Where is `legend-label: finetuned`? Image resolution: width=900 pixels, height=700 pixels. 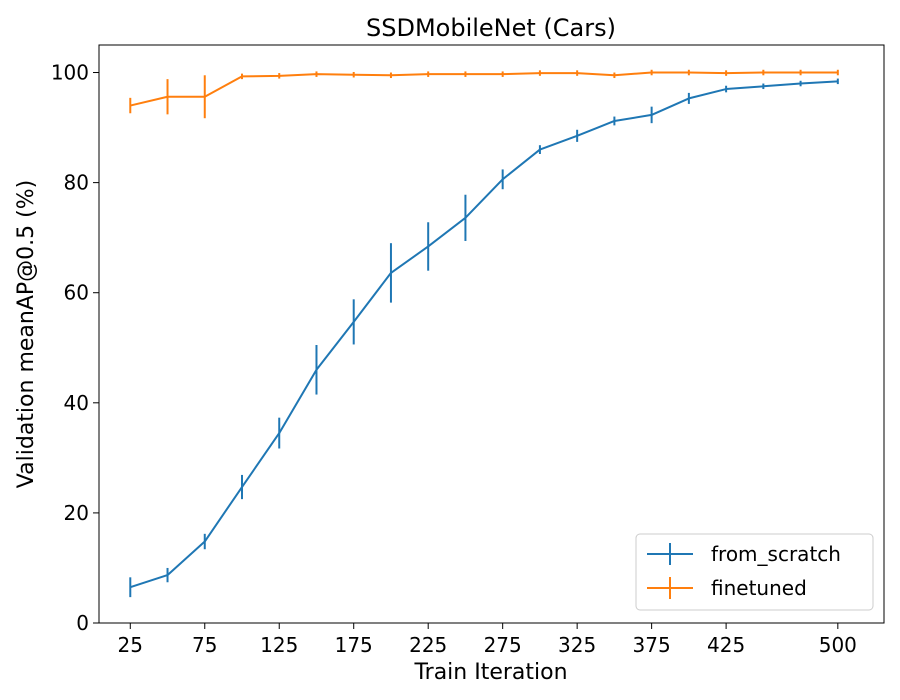
legend-label: finetuned is located at coordinates (759, 588).